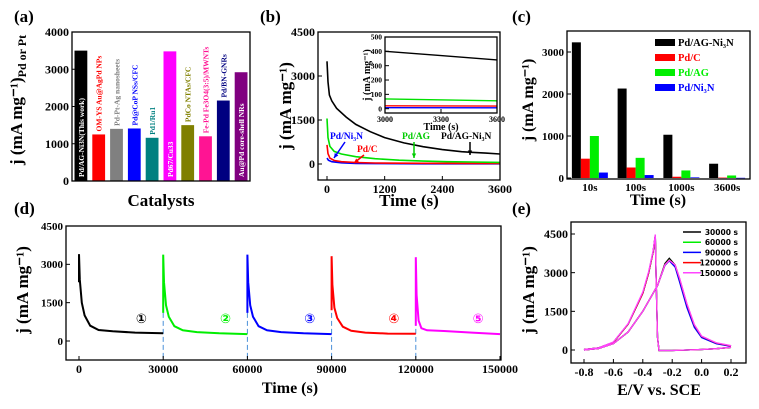 The height and width of the screenshot is (409, 759). What do you see at coordinates (393, 319) in the screenshot?
I see `cycle-number-label: ④` at bounding box center [393, 319].